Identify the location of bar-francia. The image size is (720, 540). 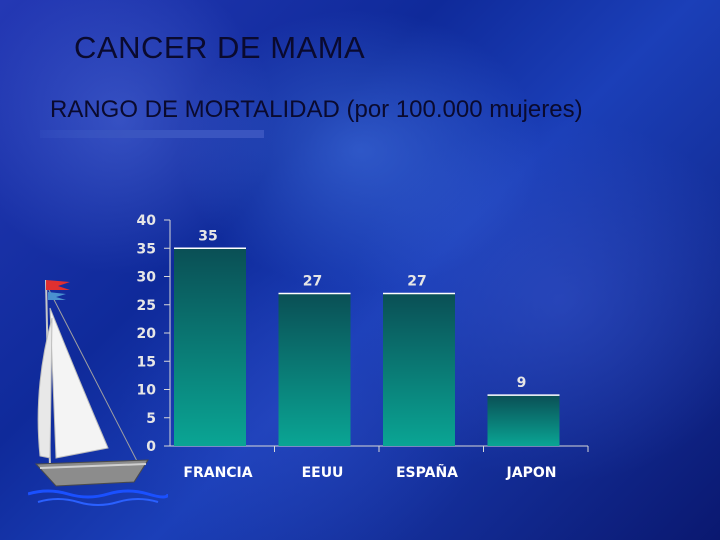
(210, 347).